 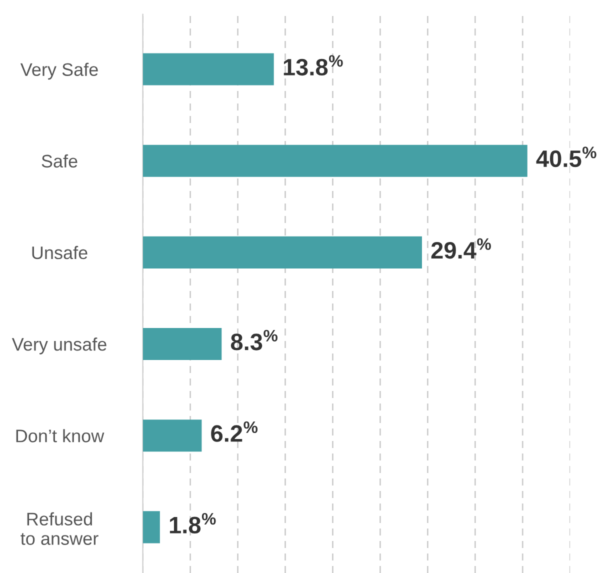 I want to click on data-label: 13.8$^{%}$, so click(x=313, y=65).